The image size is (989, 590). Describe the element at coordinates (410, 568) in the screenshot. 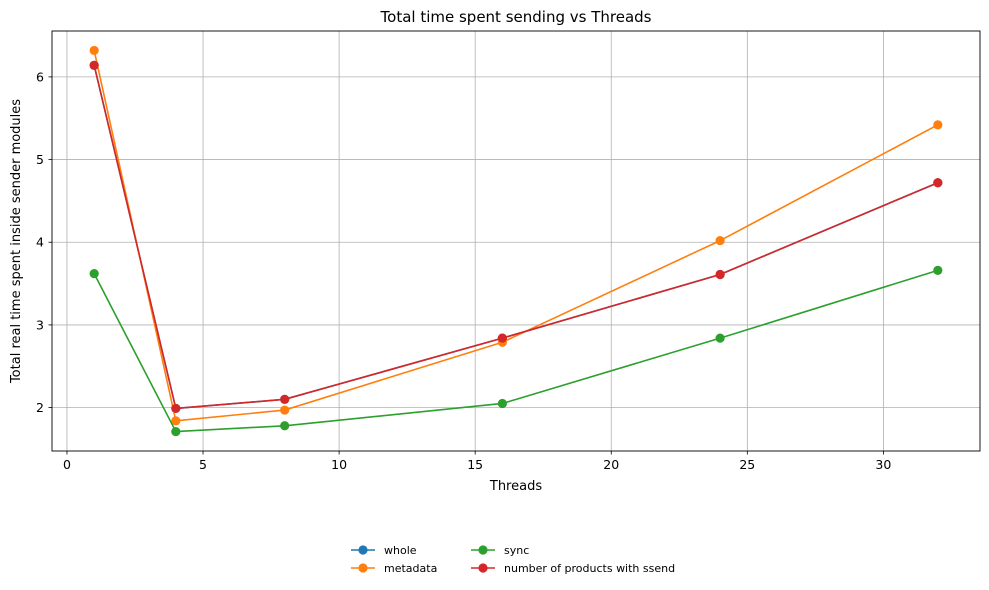

I see `legend-label: metadata` at that location.